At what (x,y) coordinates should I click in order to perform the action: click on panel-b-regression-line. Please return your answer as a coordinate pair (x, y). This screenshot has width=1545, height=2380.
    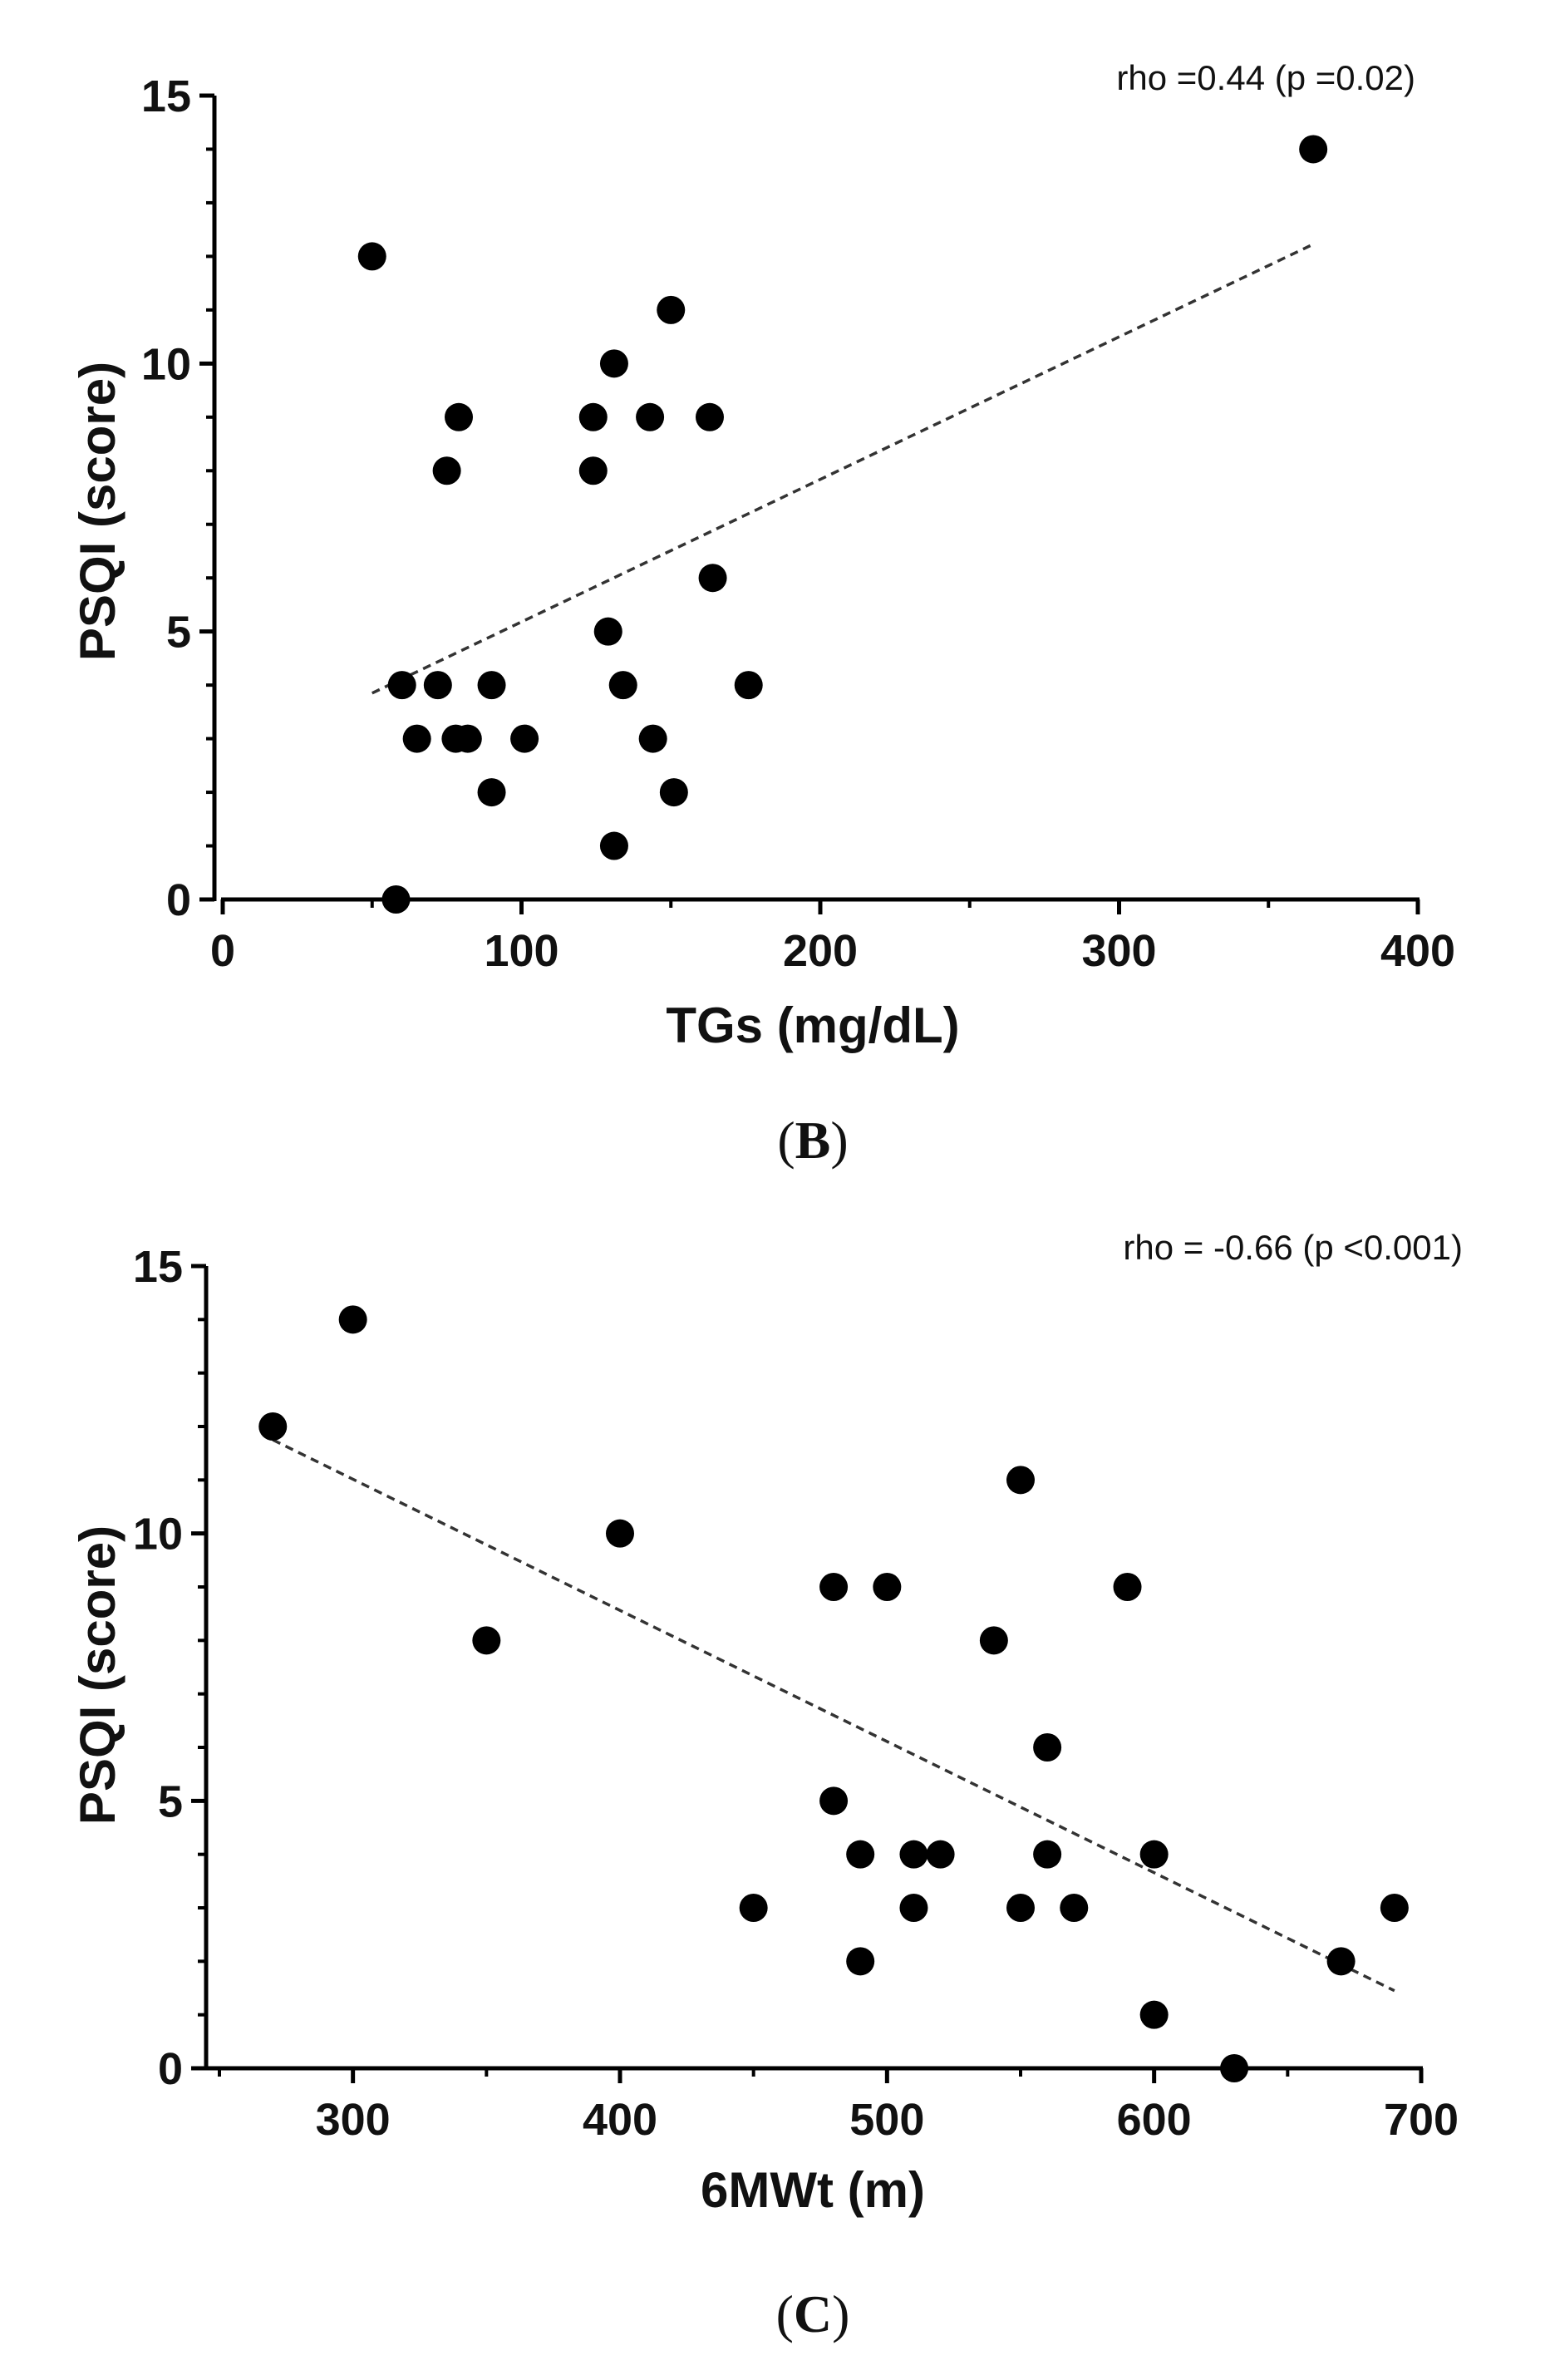
    Looking at the image, I should click on (841, 469).